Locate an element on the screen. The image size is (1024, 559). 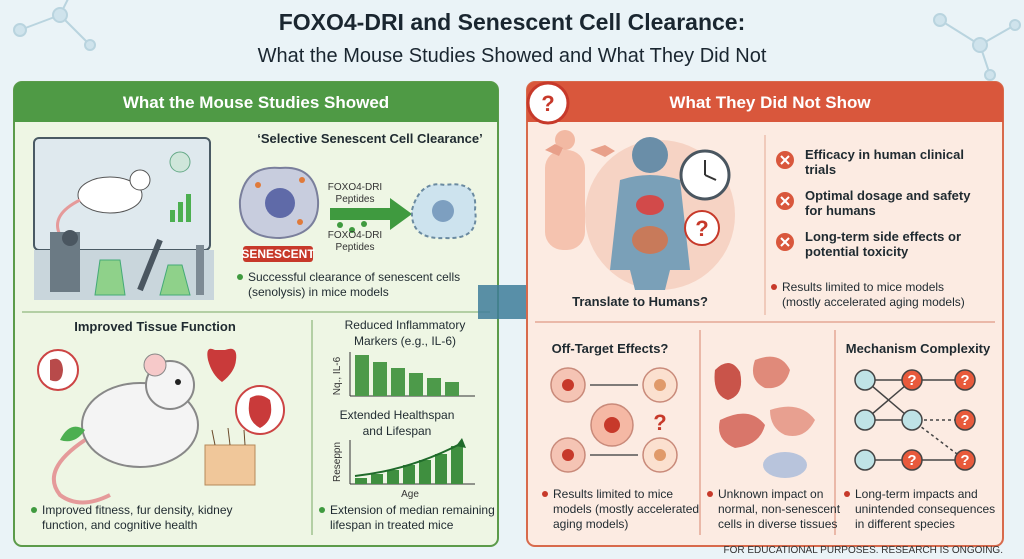
gap-item: potential toxicity is located at coordinates (857, 251).